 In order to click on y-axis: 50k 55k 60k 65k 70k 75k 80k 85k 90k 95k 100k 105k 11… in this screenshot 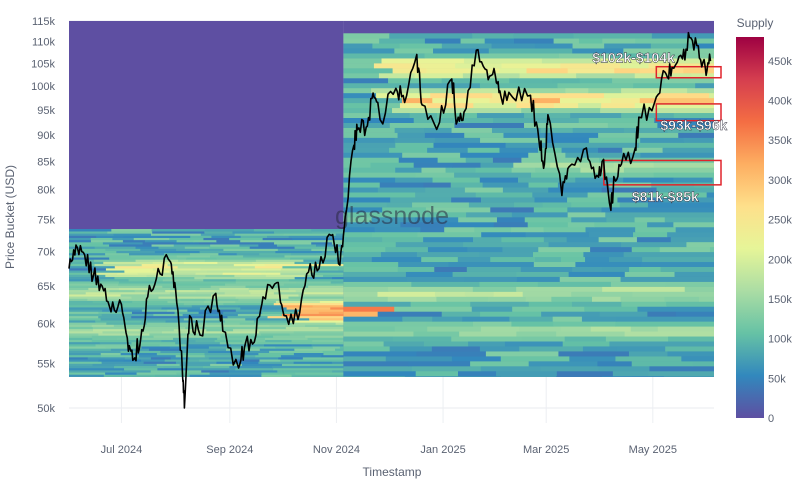, I will do `click(43, 215)`.